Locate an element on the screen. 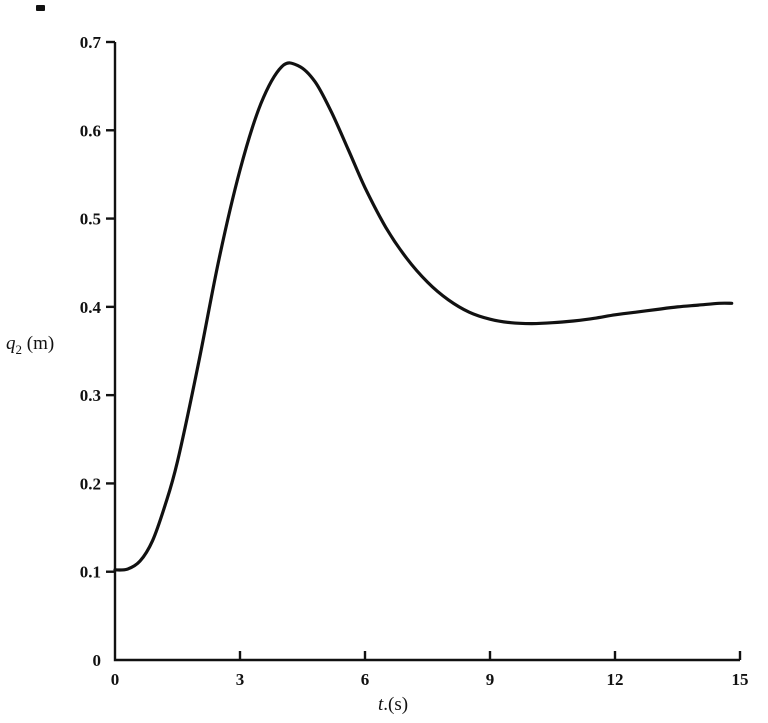 The width and height of the screenshot is (768, 723). x-axis-label-variable: t is located at coordinates (381, 704).